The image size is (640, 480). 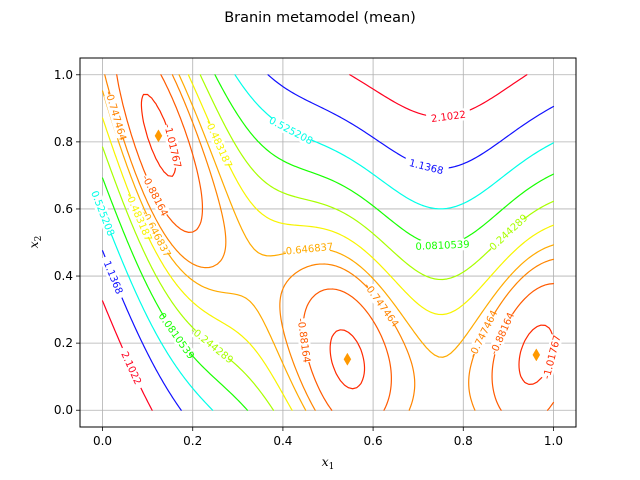 What do you see at coordinates (63, 410) in the screenshot?
I see `y-tick-label: 0.0` at bounding box center [63, 410].